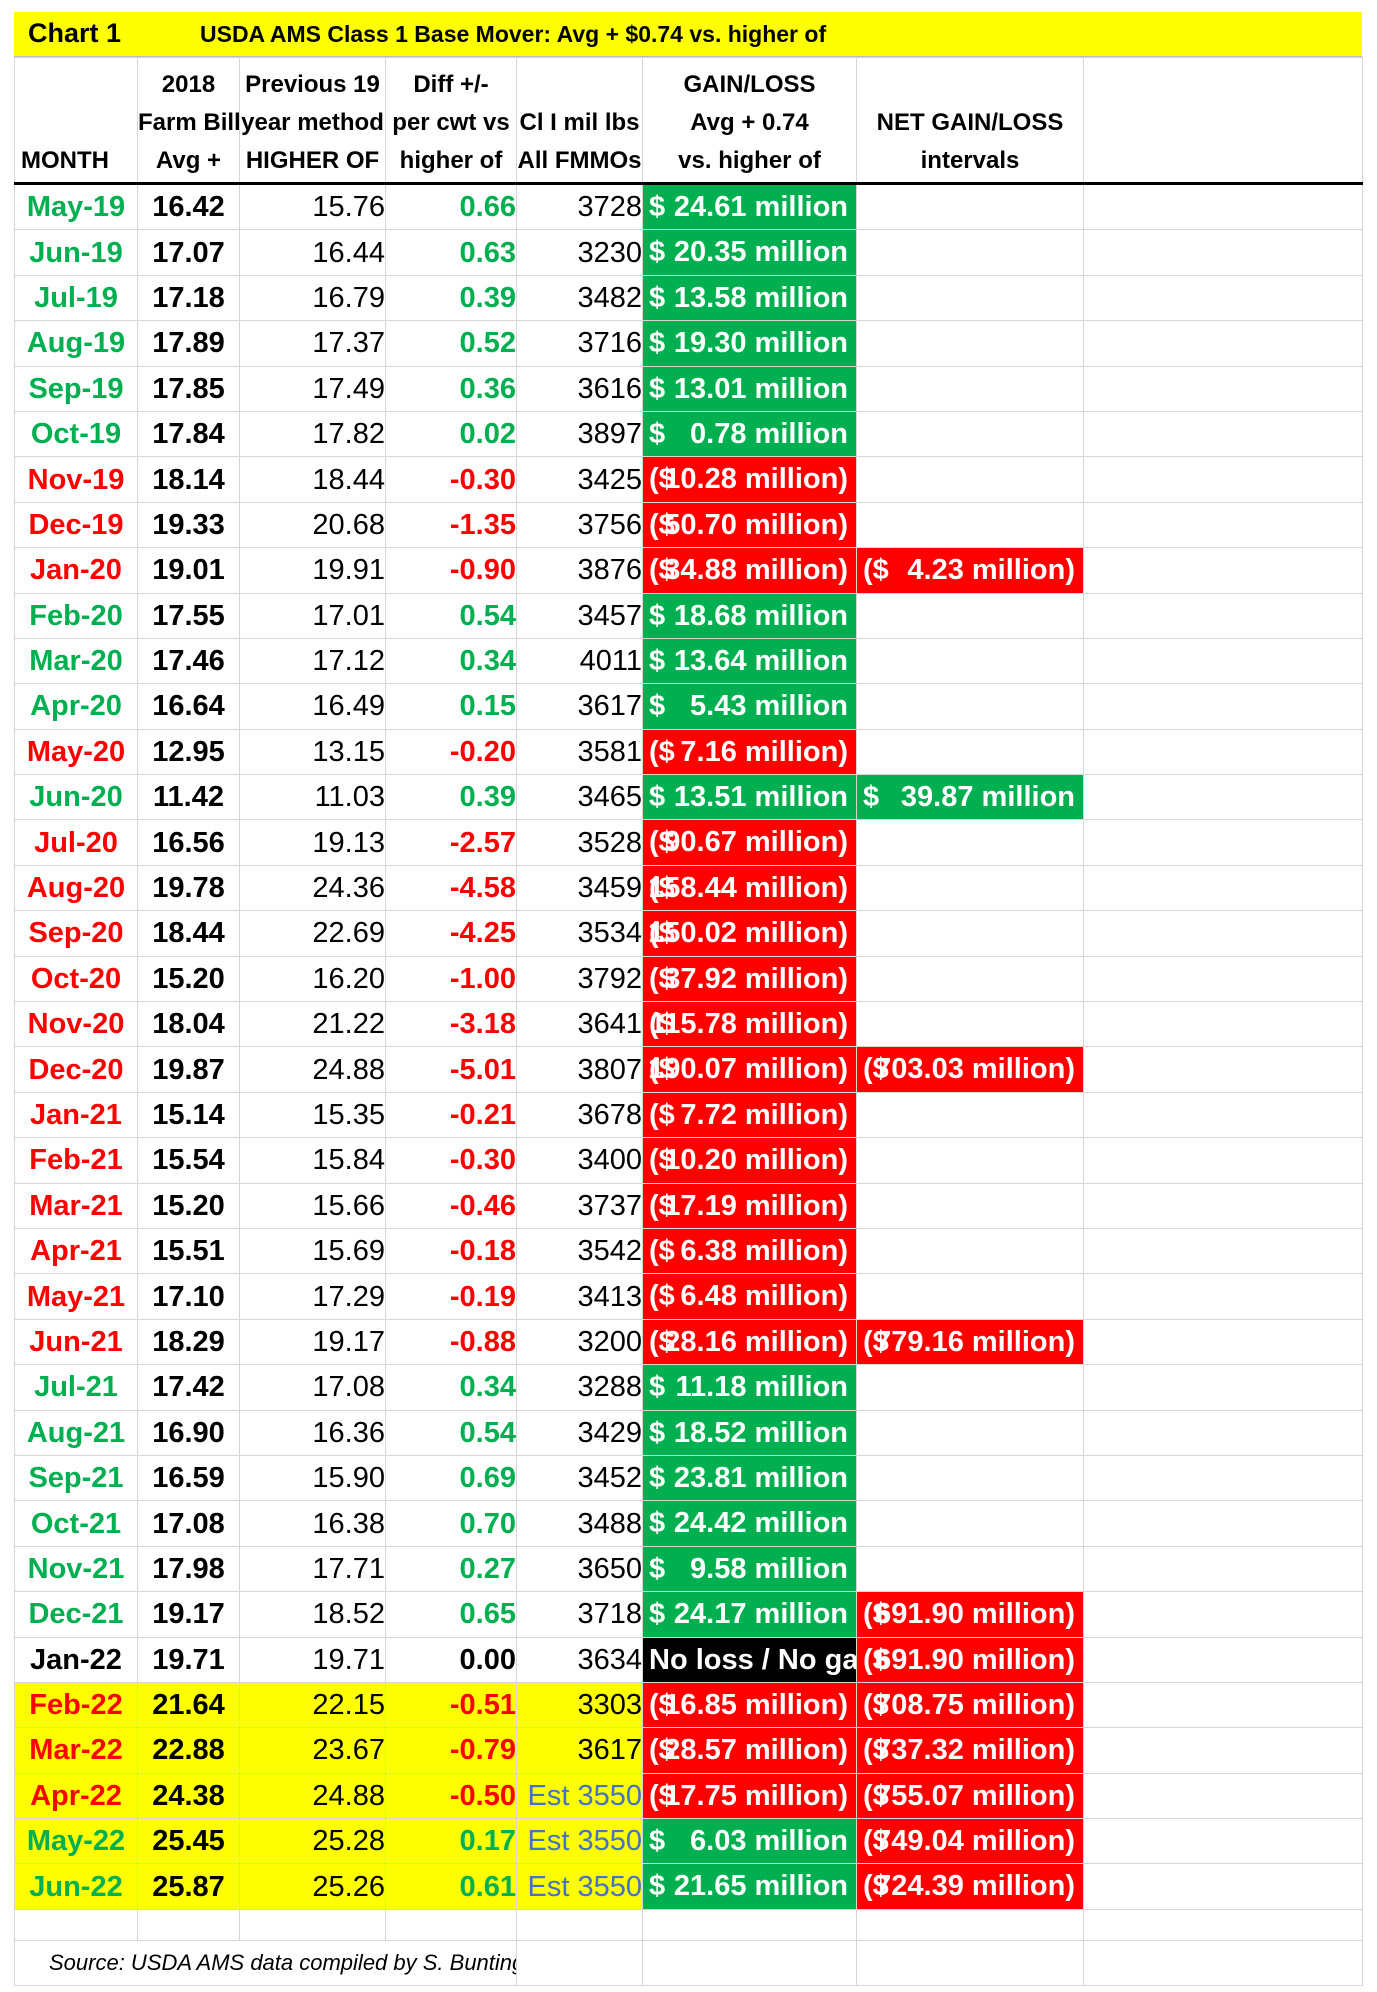  What do you see at coordinates (312, 933) in the screenshot?
I see `previous-method-cell: 22.69` at bounding box center [312, 933].